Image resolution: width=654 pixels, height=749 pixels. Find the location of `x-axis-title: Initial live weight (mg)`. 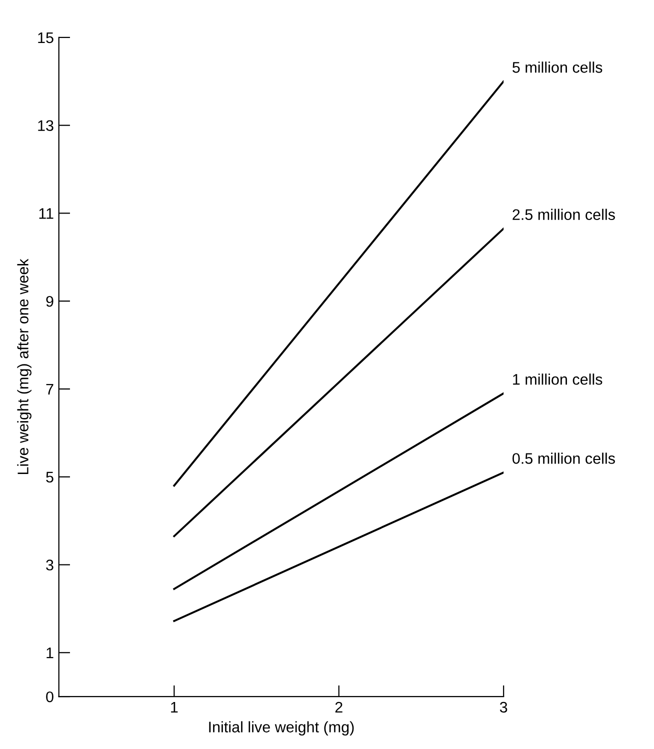

x-axis-title: Initial live weight (mg) is located at coordinates (281, 728).